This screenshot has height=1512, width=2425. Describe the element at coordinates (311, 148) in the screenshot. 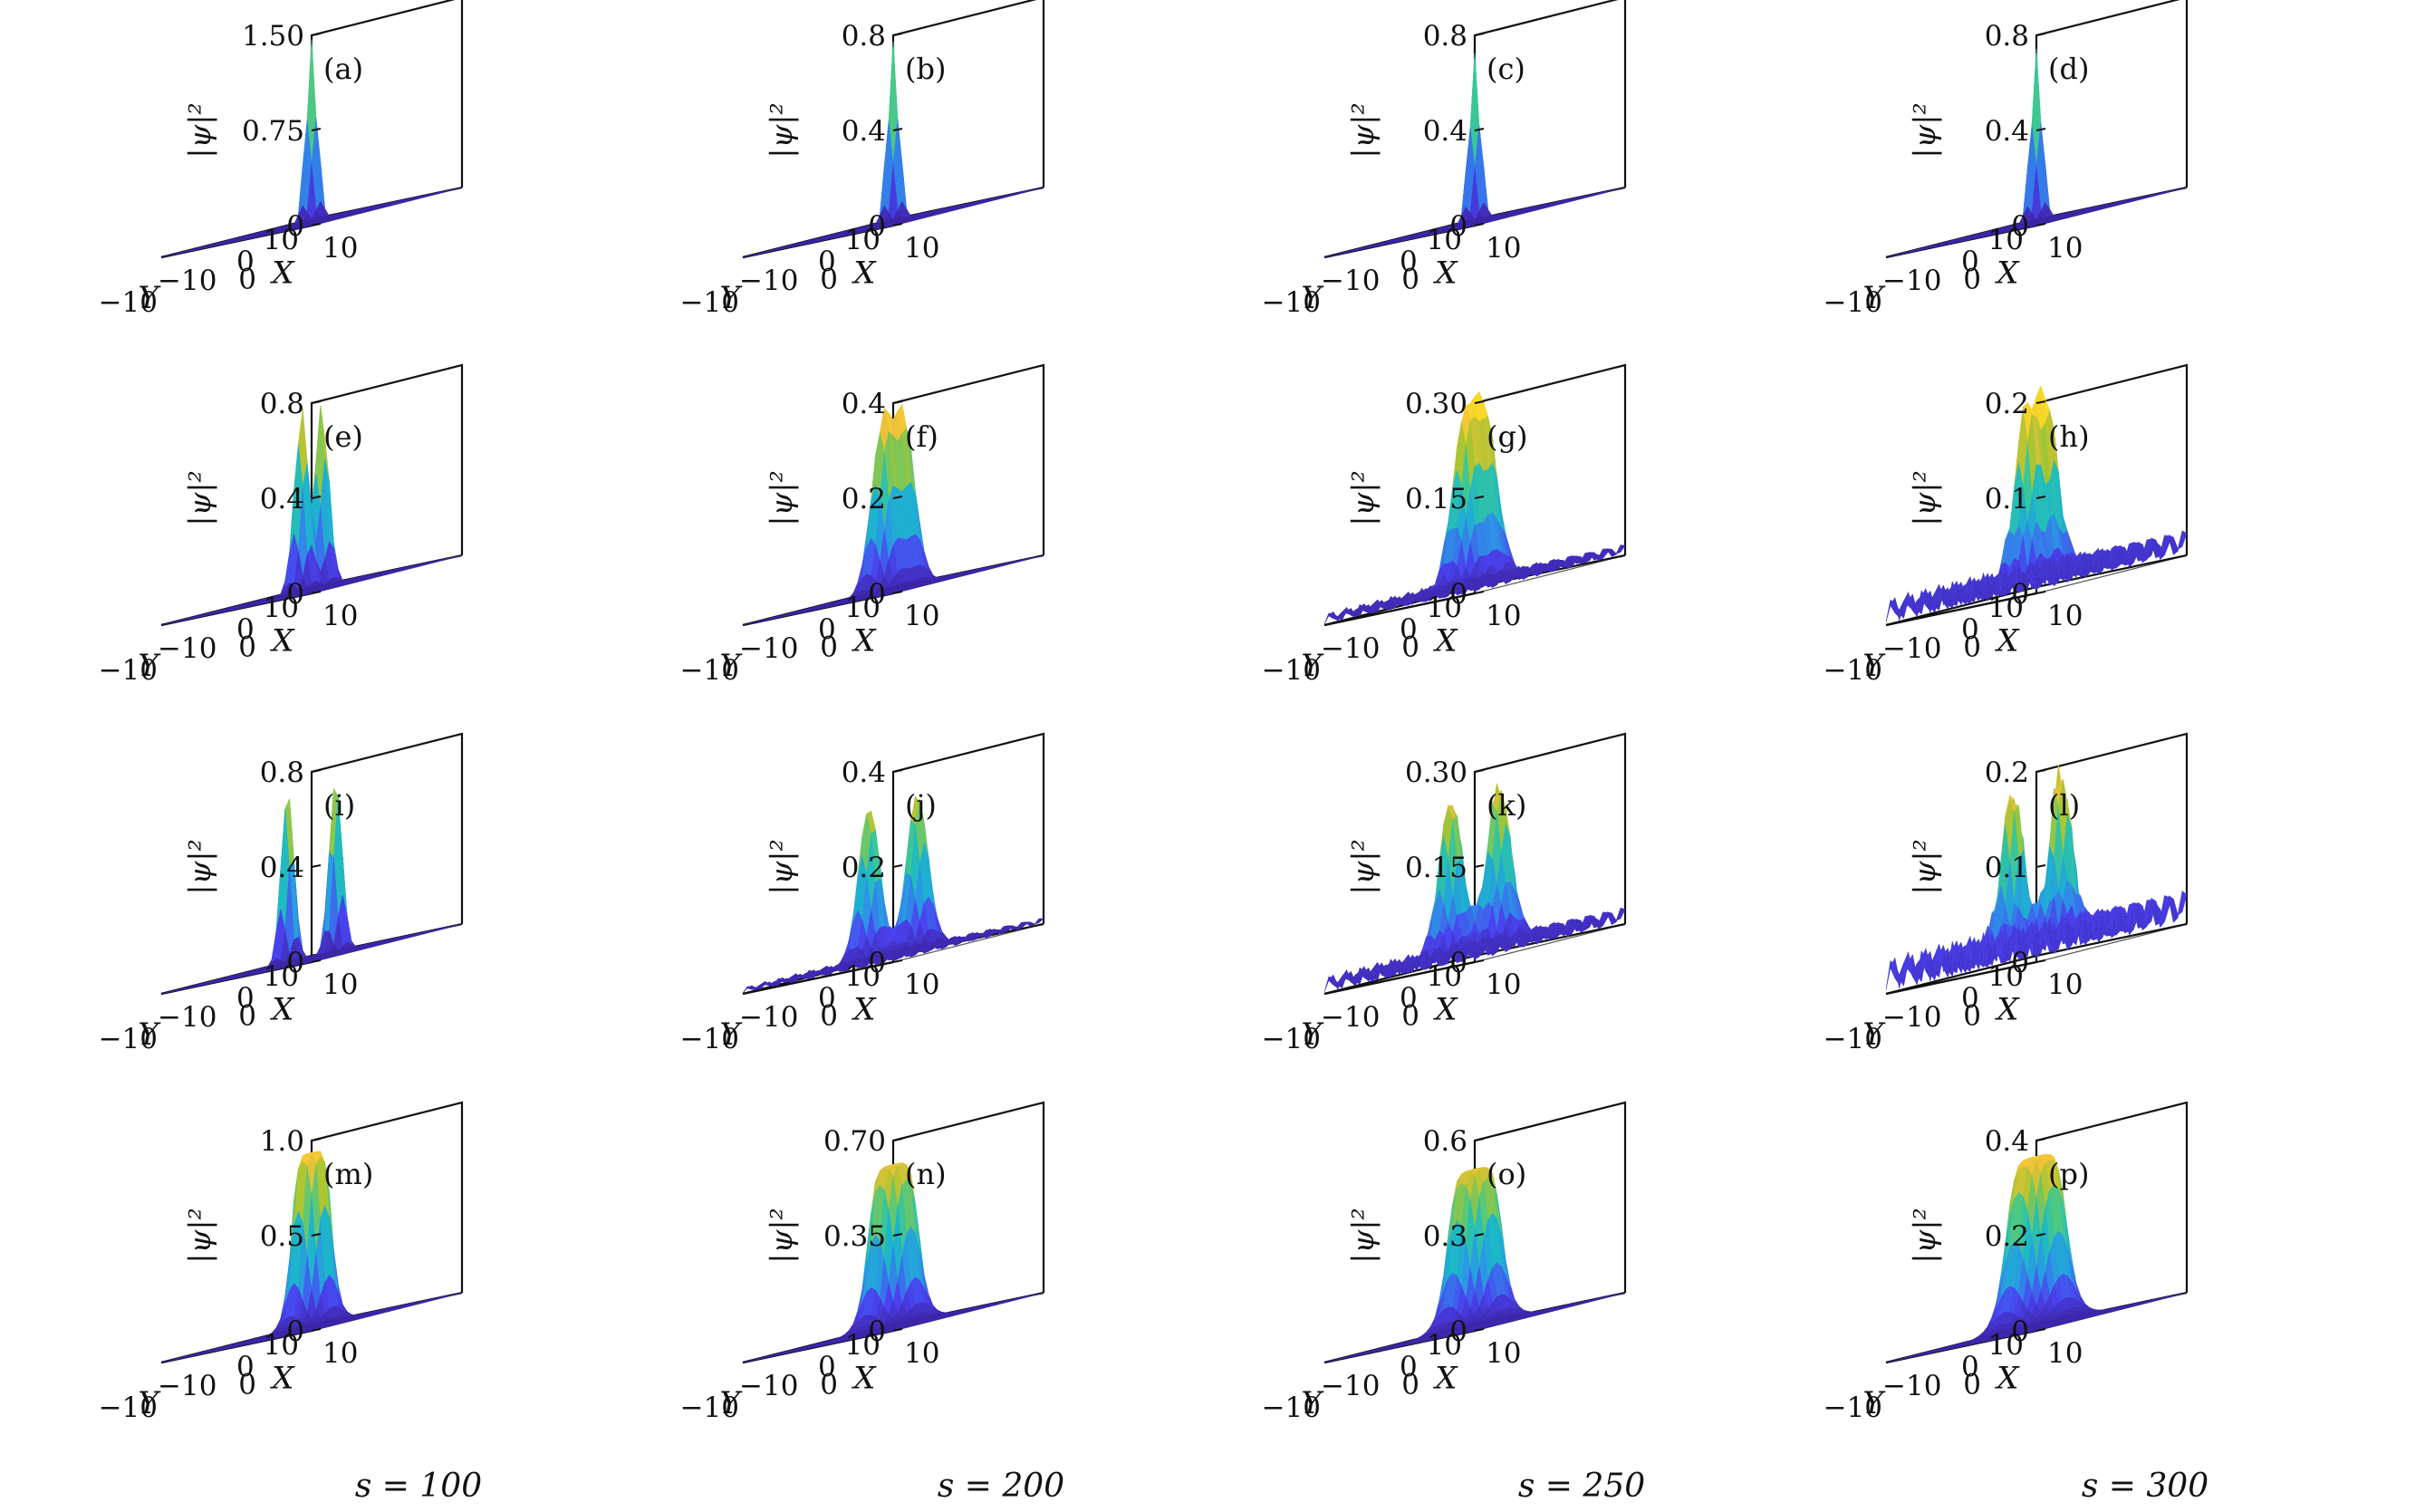

I see `surface-mesh` at that location.